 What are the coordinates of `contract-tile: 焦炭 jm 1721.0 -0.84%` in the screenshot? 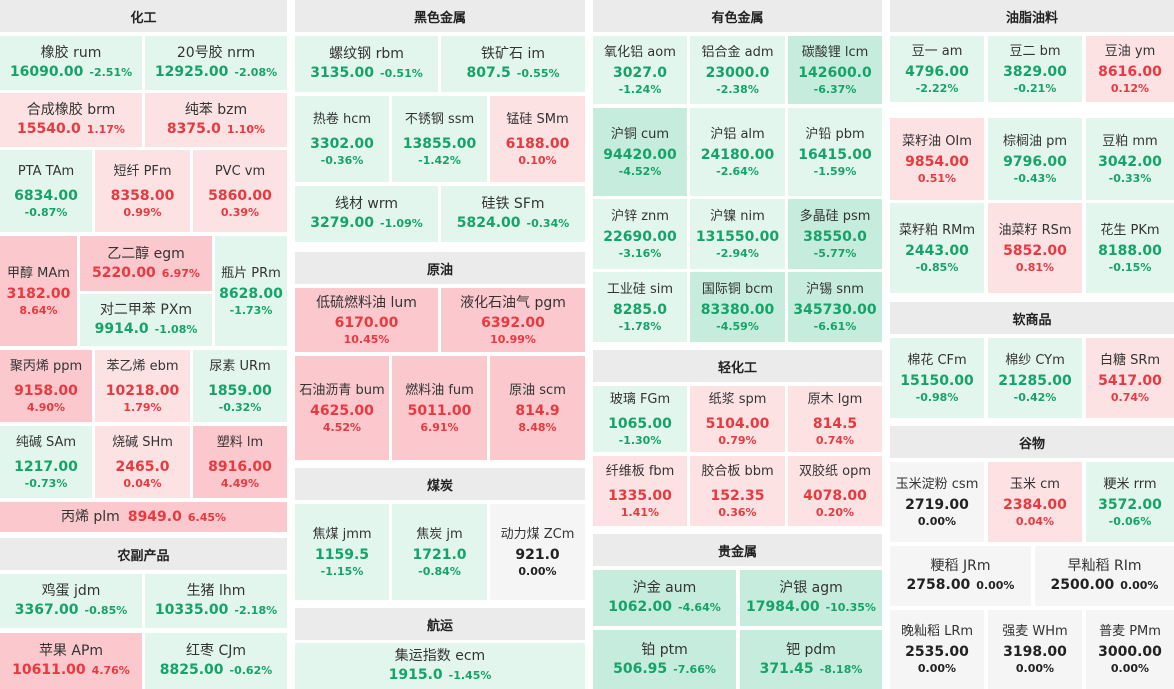 It's located at (439, 552).